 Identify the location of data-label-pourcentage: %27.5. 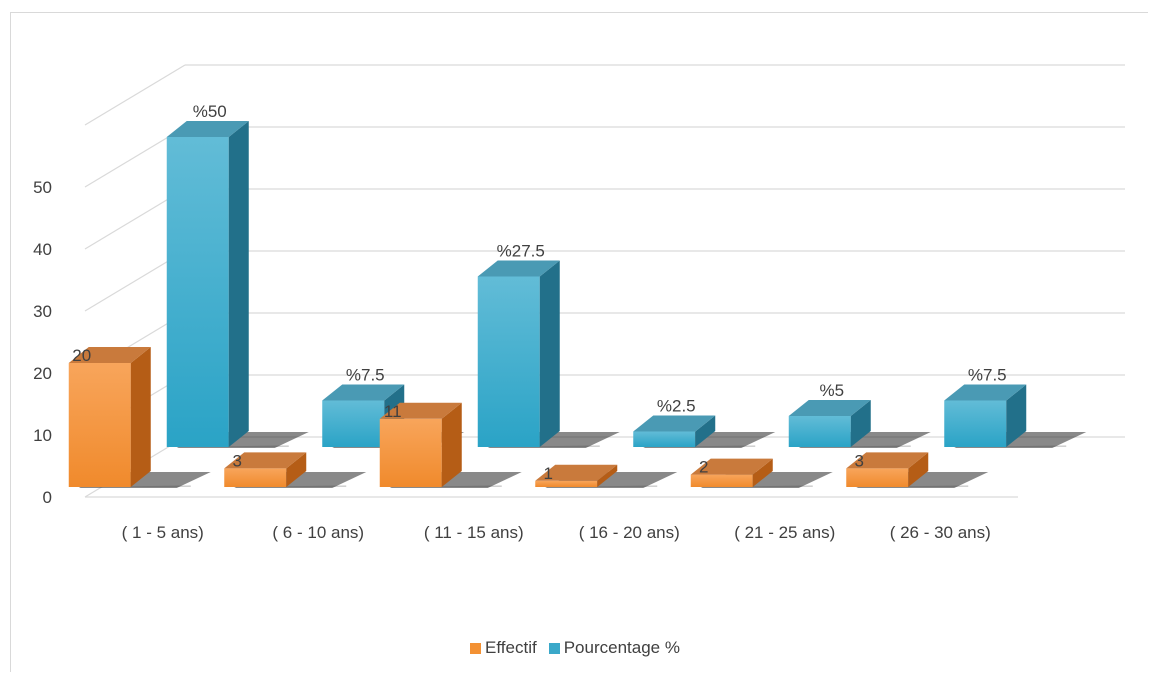
(521, 251).